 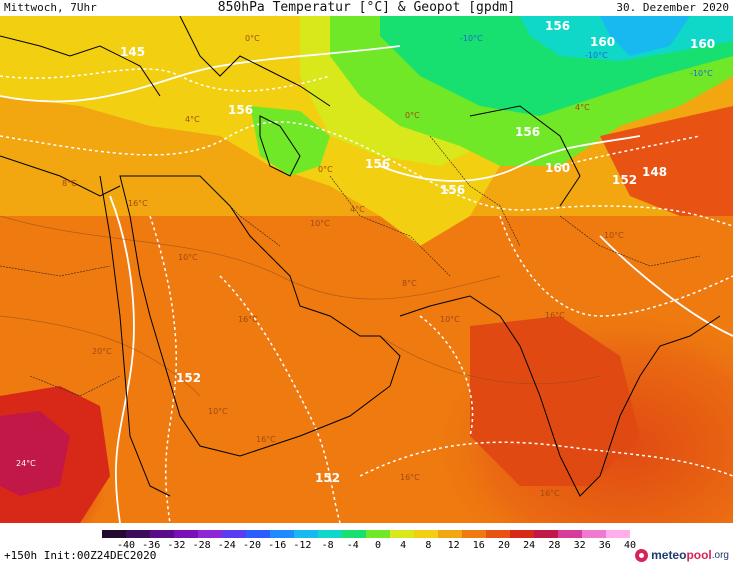 I want to click on legend-tick: 36, so click(x=604, y=545).